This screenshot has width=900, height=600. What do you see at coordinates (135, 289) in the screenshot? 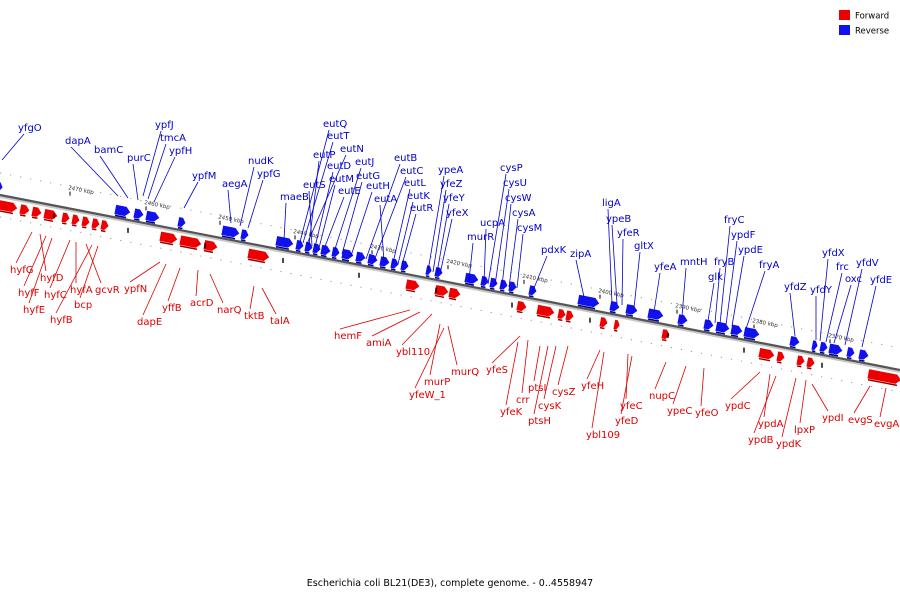
I see `forward-gene-label: ypfN` at bounding box center [135, 289].